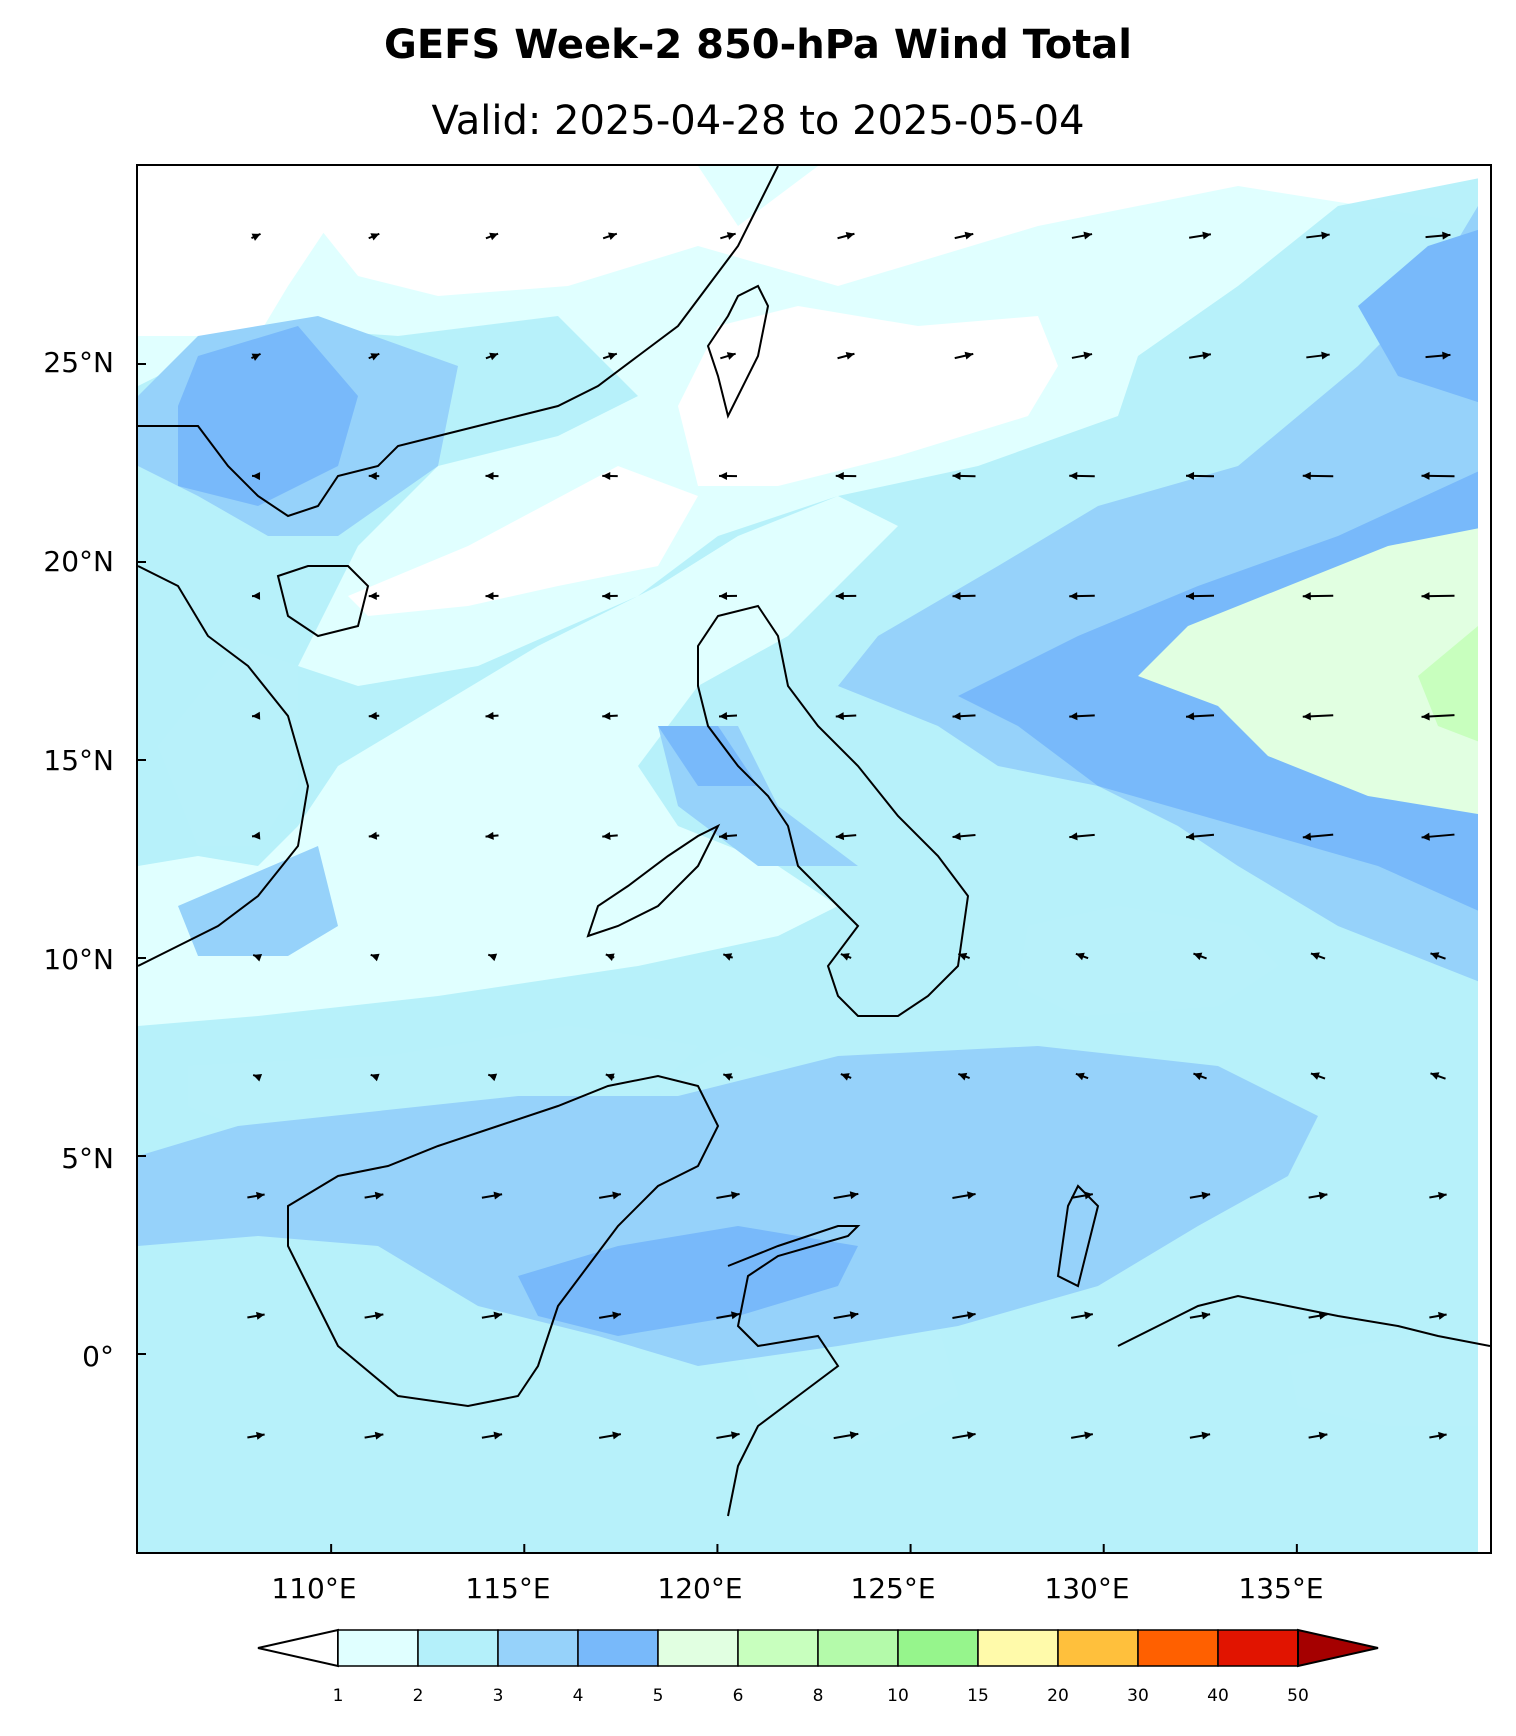  Describe the element at coordinates (78, 561) in the screenshot. I see `lat-label-20n: 20°N` at that location.